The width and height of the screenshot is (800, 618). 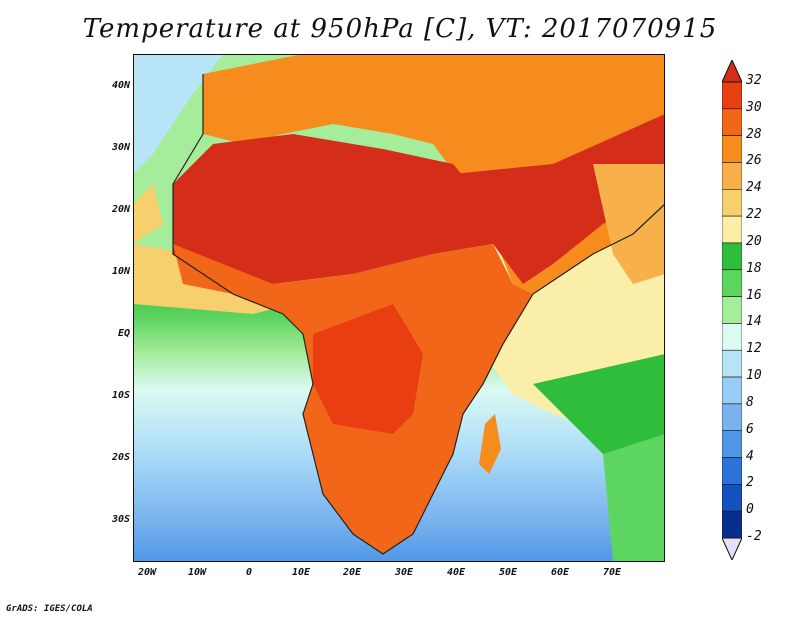 What do you see at coordinates (754, 536) in the screenshot?
I see `colorbar-label: -2` at bounding box center [754, 536].